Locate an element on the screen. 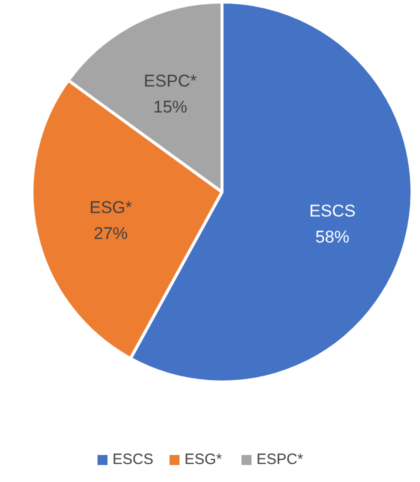 This screenshot has height=482, width=420. slice-label: ESCS is located at coordinates (332, 210).